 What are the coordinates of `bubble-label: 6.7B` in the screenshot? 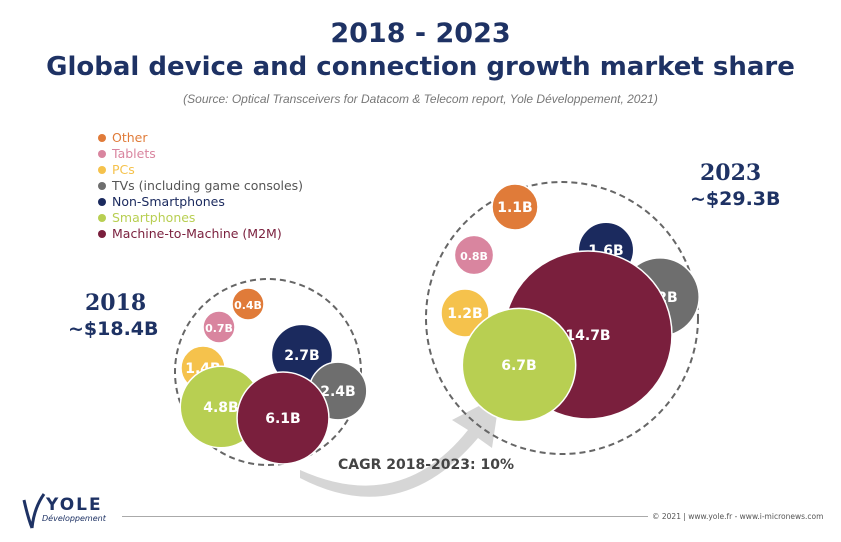 It's located at (518, 366).